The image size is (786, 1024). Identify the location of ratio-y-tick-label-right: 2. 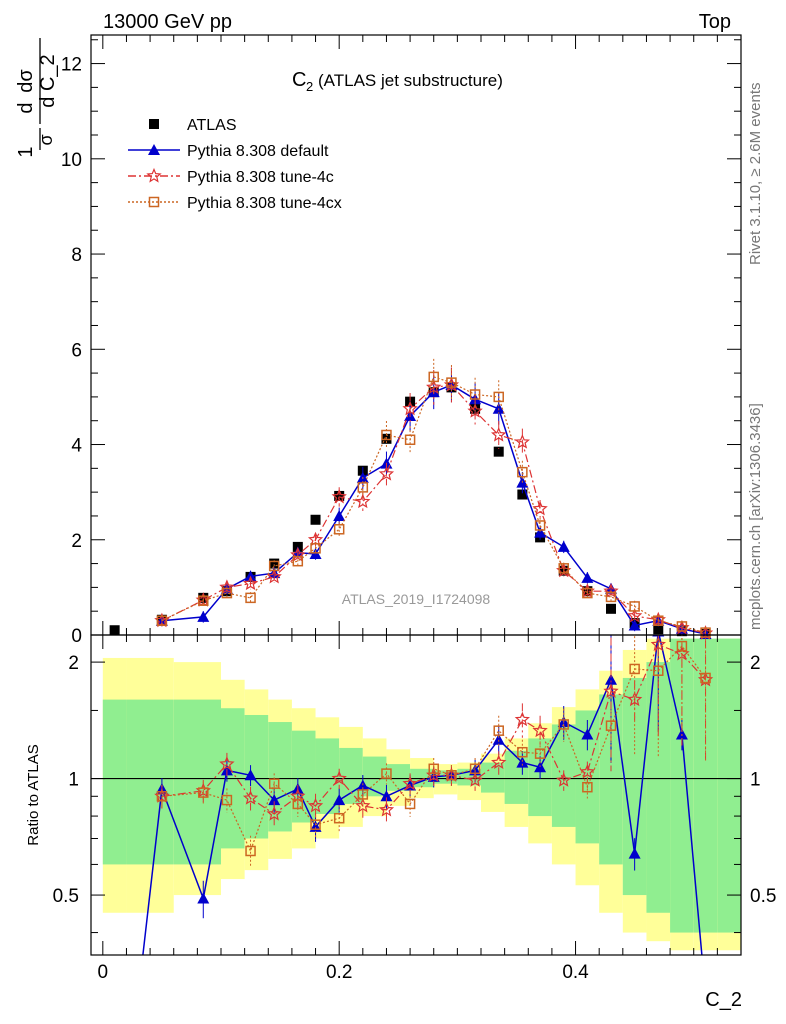
(755, 663).